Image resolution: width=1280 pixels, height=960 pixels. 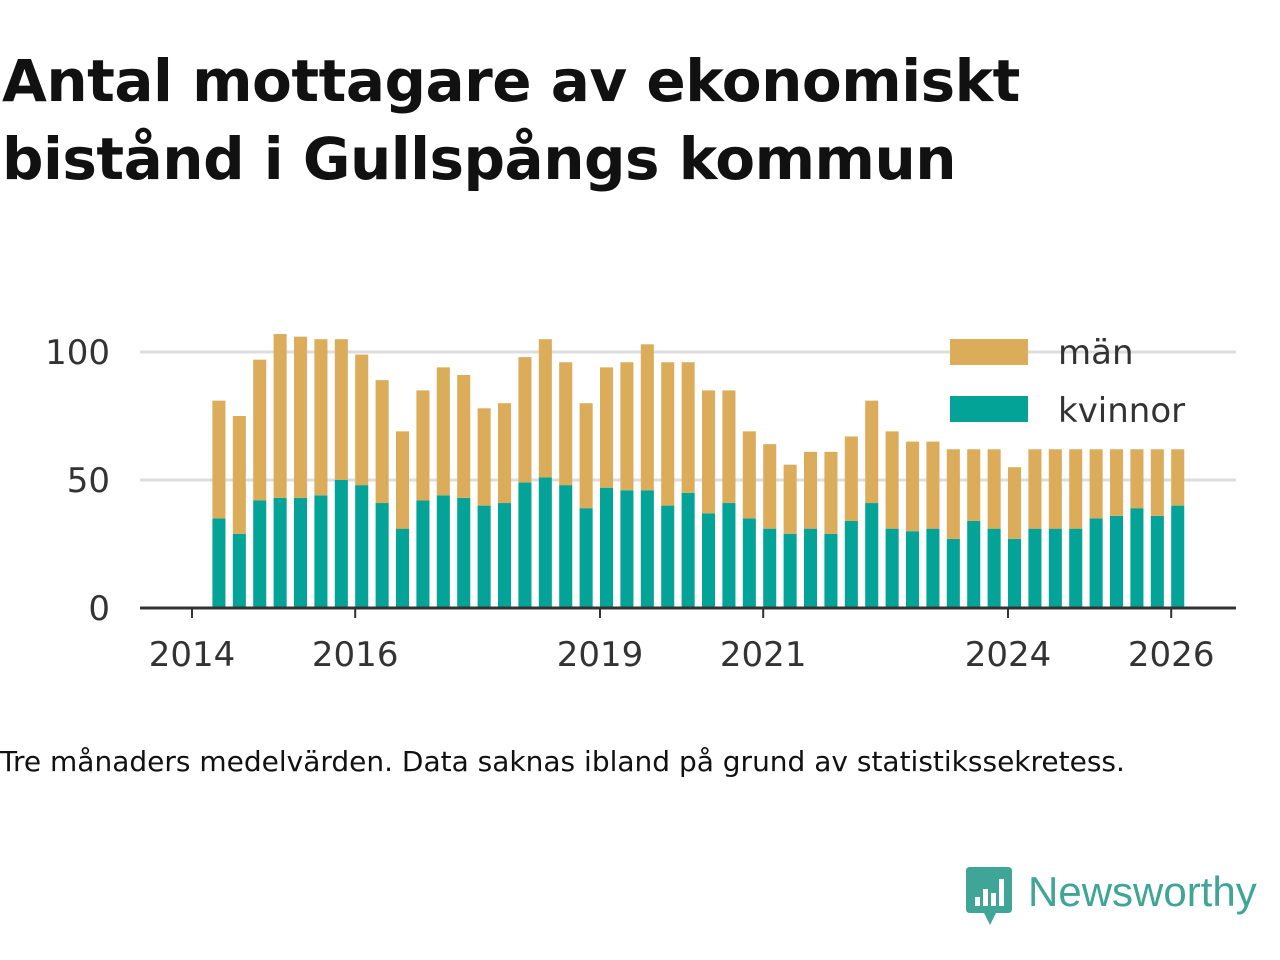 I want to click on legend-label-man: män, so click(x=1096, y=353).